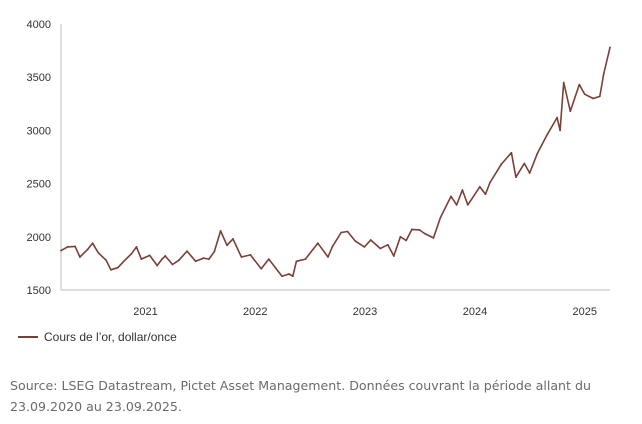  Describe the element at coordinates (365, 312) in the screenshot. I see `x-tick-label: 2023` at that location.